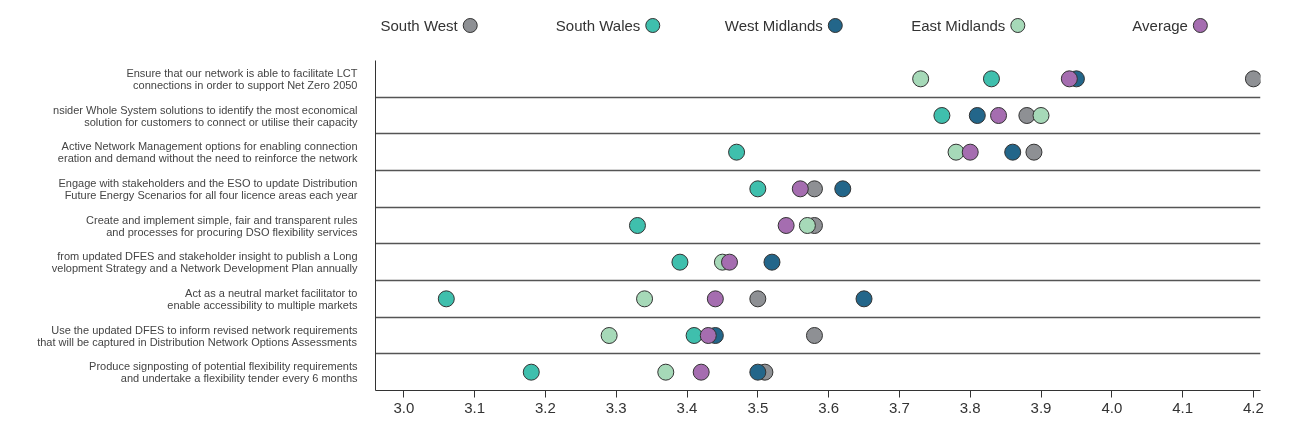 This screenshot has height=438, width=1289. I want to click on y-tick-label: from updated DFES and stakeholder insight to publish a Long velopment Strategy and a Network Development Plan annually, so click(204, 262).